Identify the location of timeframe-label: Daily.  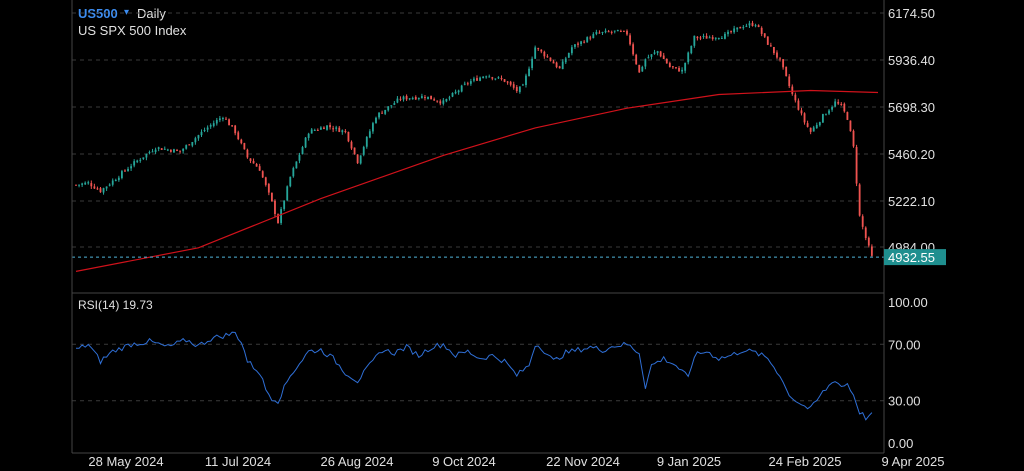
(151, 13).